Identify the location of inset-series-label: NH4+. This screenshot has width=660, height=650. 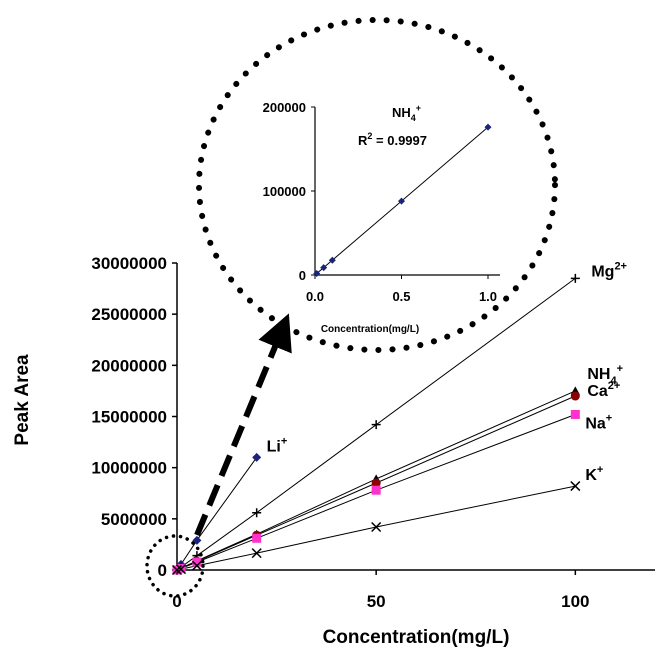
(406, 113).